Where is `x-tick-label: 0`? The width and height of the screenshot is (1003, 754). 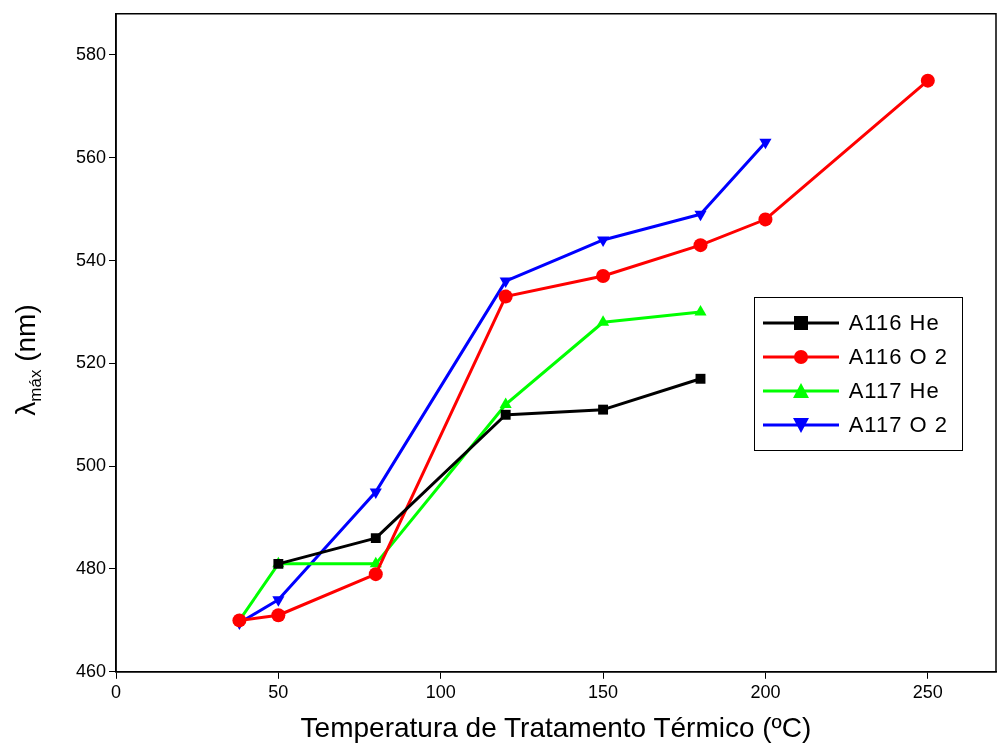 x-tick-label: 0 is located at coordinates (116, 691).